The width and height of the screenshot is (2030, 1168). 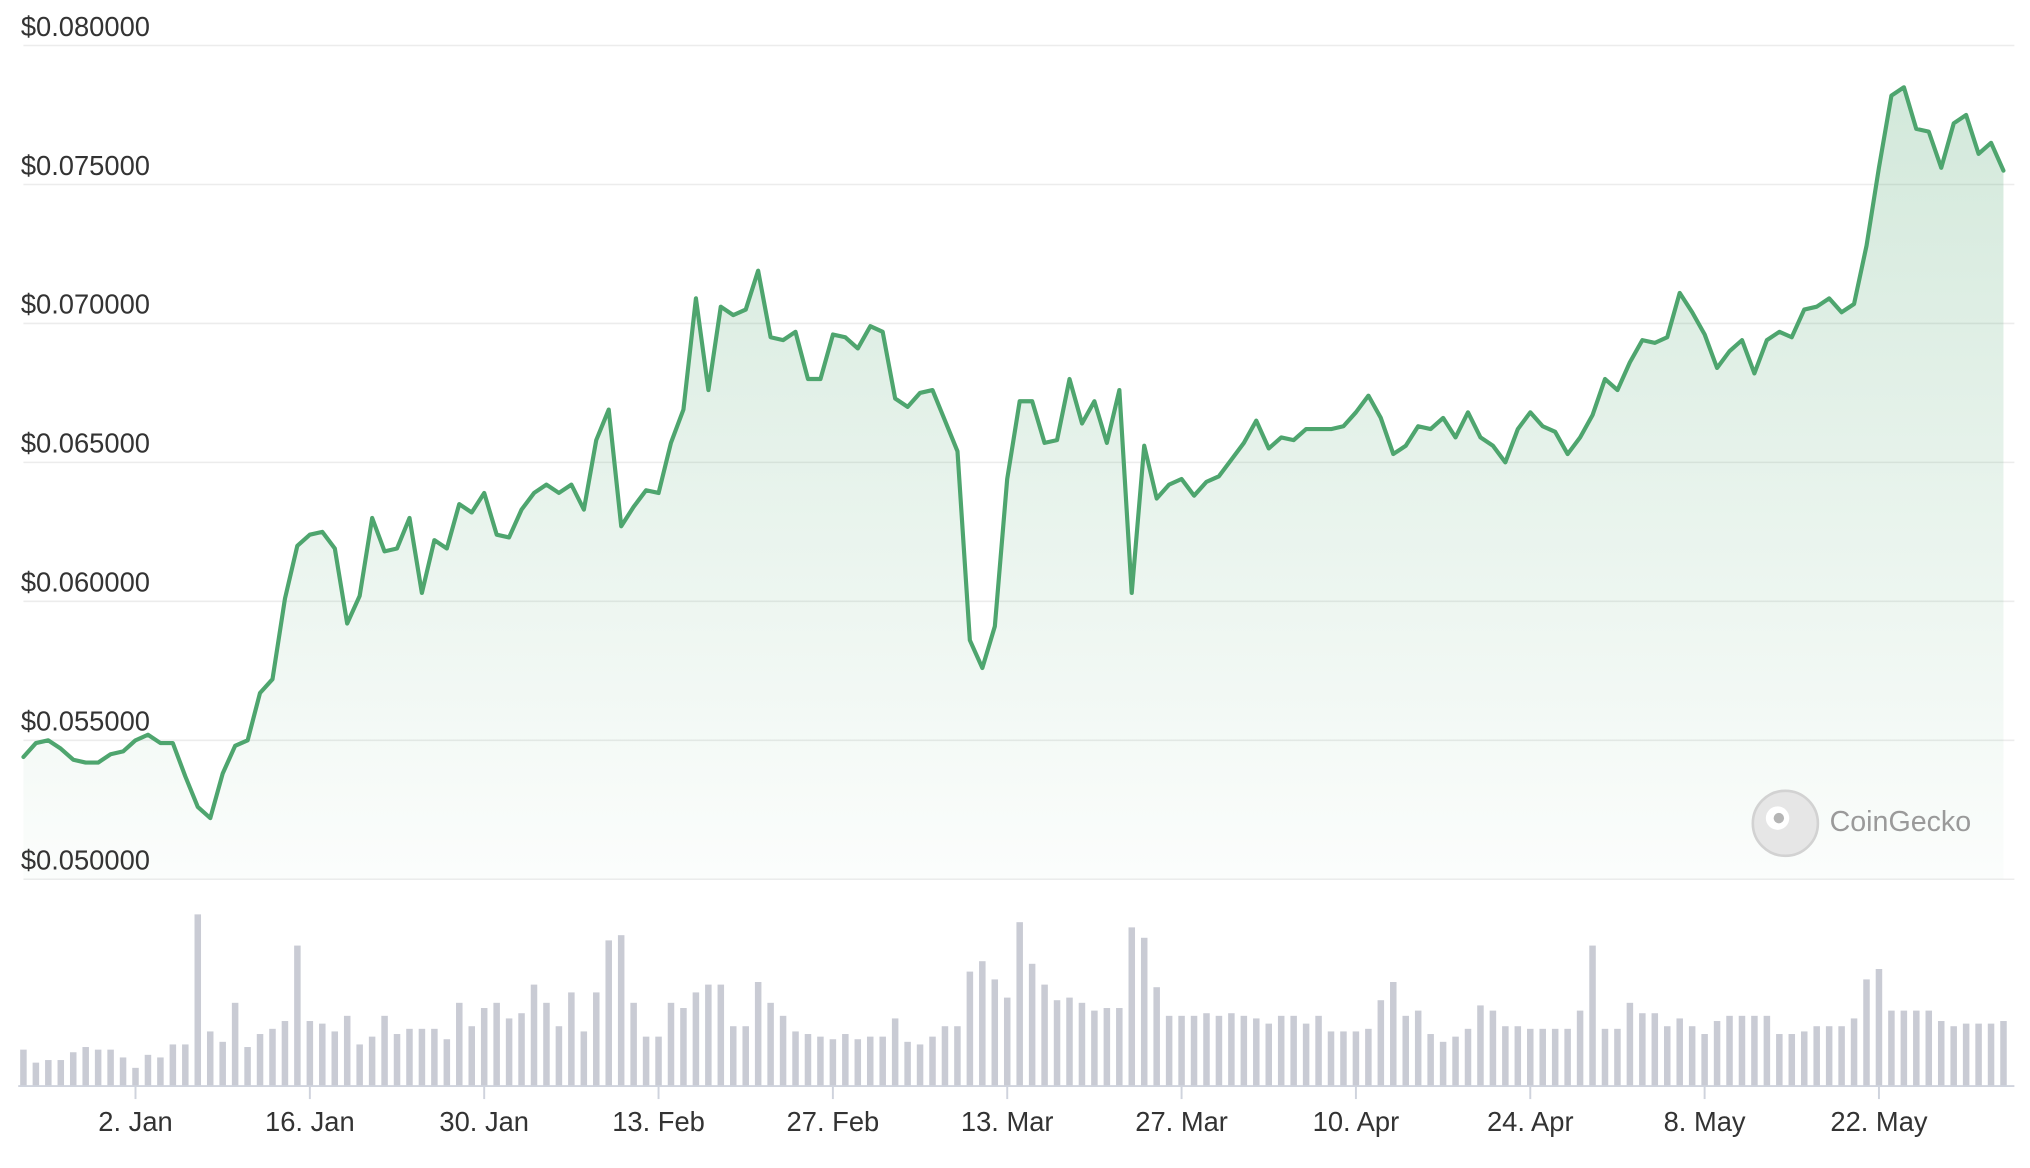 What do you see at coordinates (310, 1121) in the screenshot?
I see `x-tick-label: 16. Jan` at bounding box center [310, 1121].